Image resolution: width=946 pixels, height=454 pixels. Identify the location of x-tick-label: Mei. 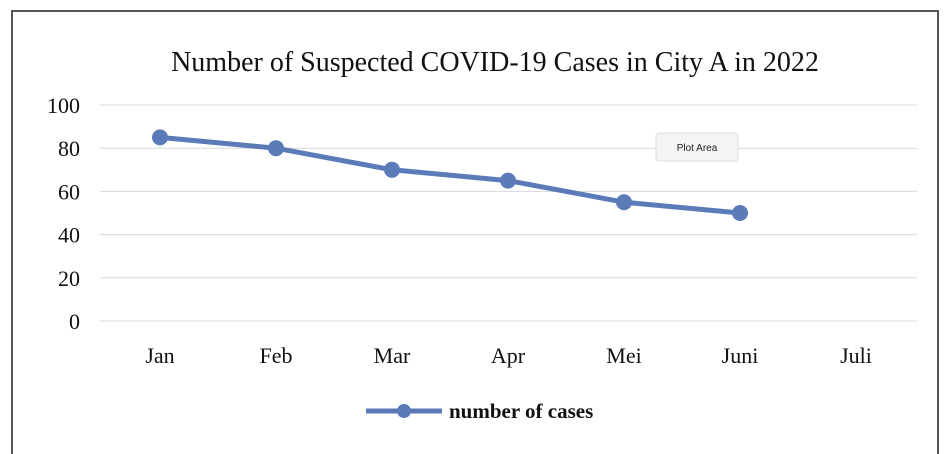
(623, 355).